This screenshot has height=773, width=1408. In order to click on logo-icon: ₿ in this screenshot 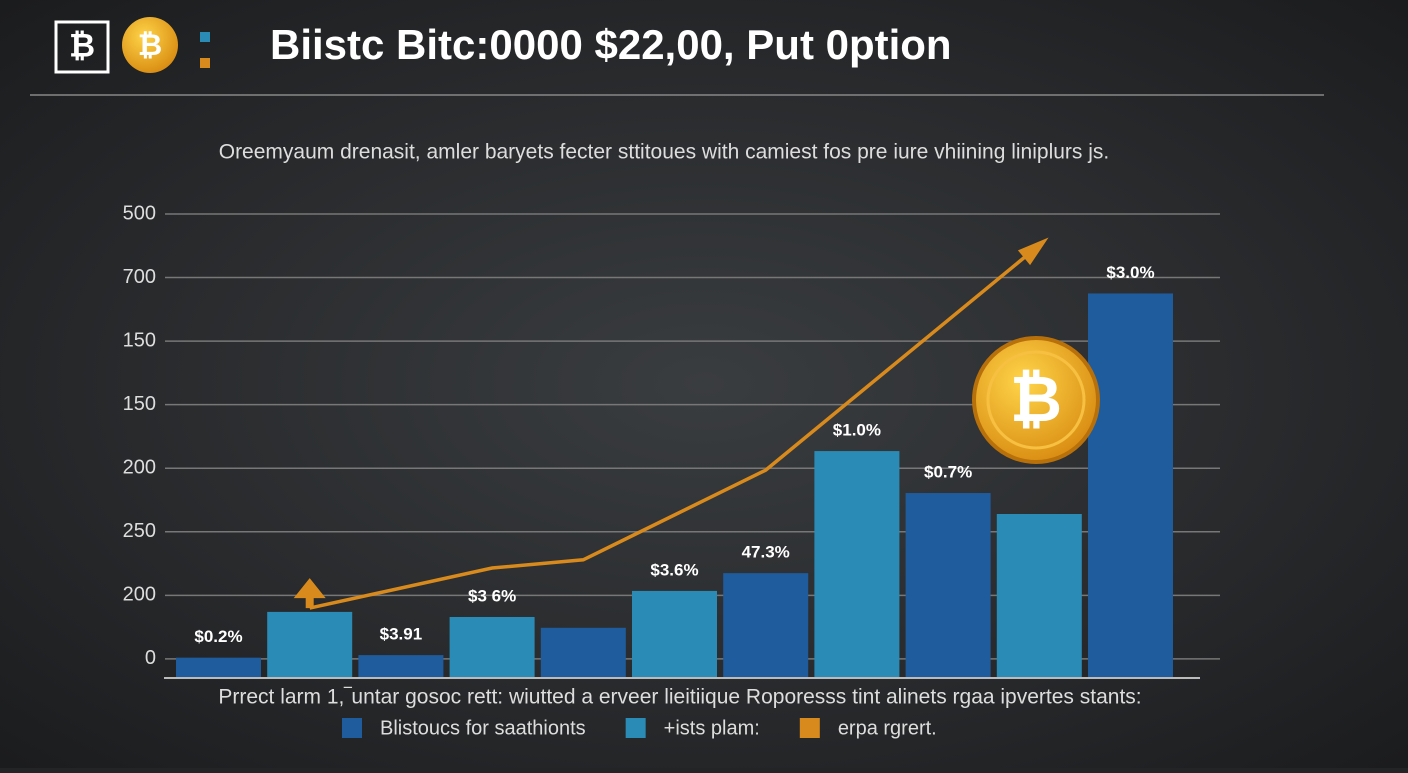, I will do `click(82, 45)`.